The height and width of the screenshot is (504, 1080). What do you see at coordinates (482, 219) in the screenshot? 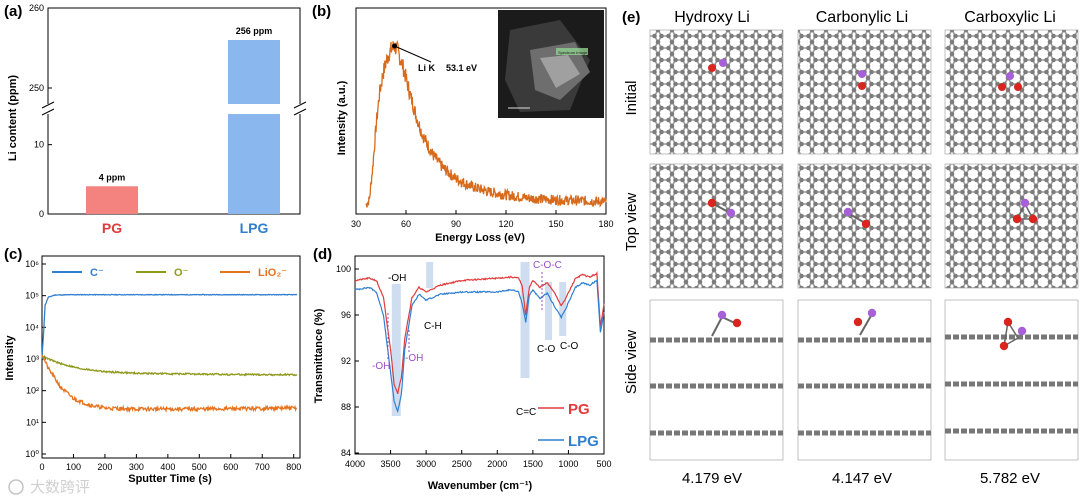
I see `panel-b-xticks: 30 60 90 120 150 180` at bounding box center [482, 219].